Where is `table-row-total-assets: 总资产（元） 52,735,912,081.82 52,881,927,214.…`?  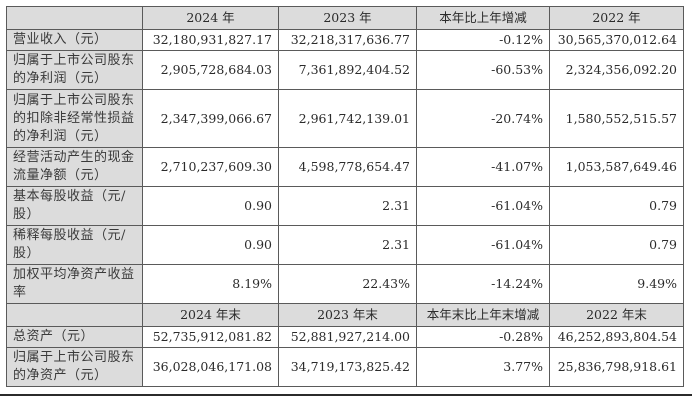 table-row-total-assets: 总资产（元） 52,735,912,081.82 52,881,927,214.… is located at coordinates (345, 337).